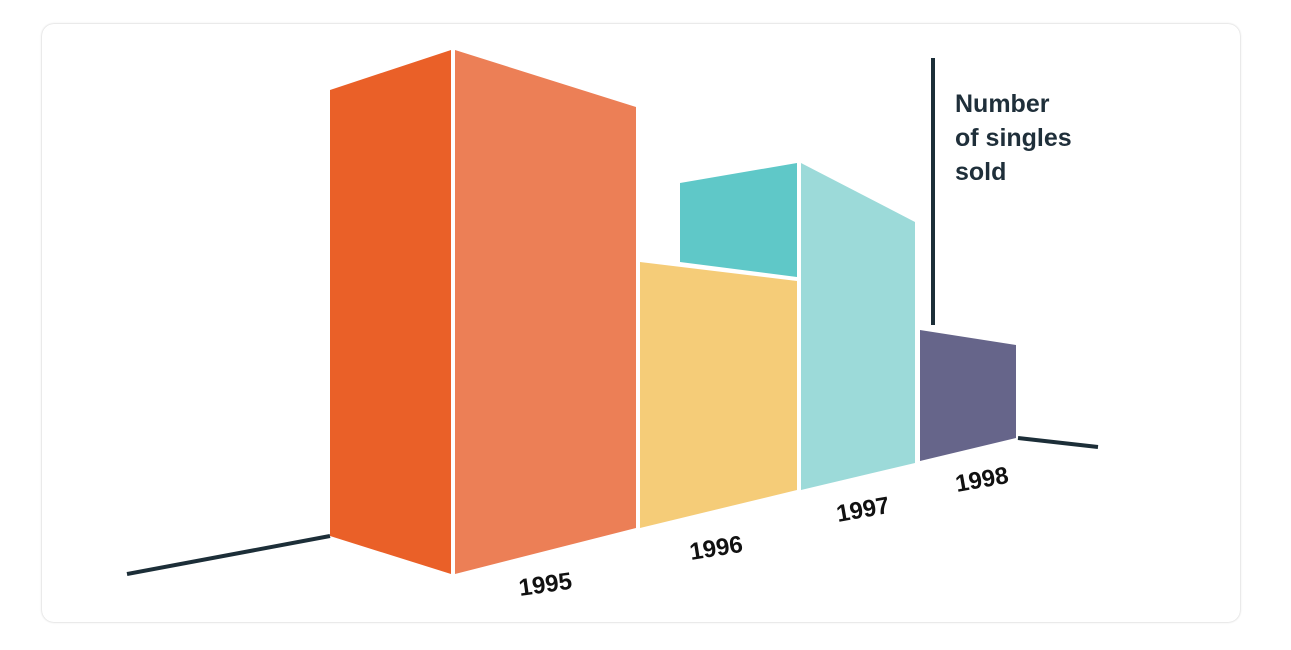 The image size is (1291, 650). What do you see at coordinates (545, 312) in the screenshot?
I see `bar-1995-side` at bounding box center [545, 312].